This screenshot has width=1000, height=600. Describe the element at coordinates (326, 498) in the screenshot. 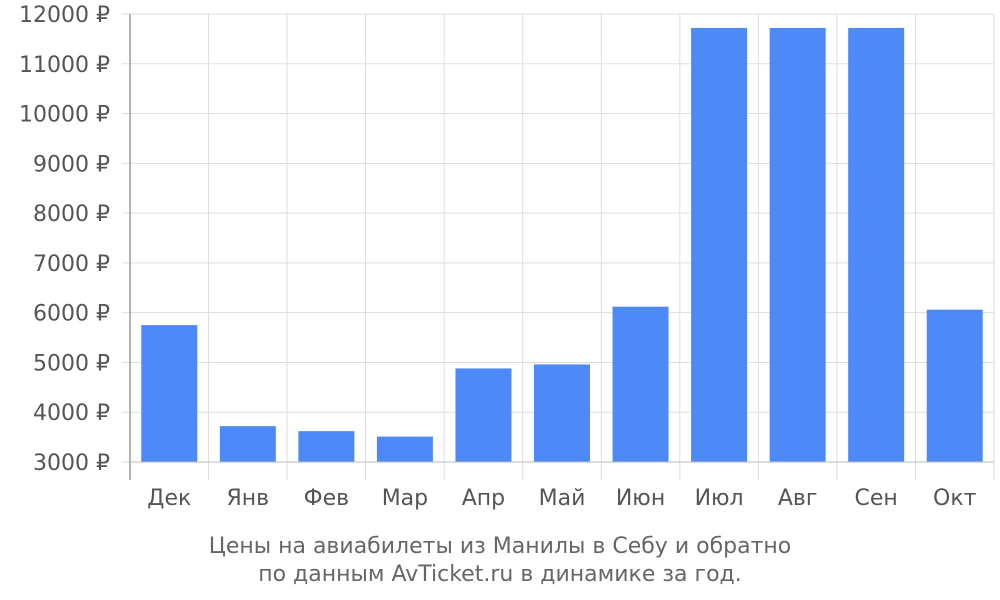

I see `x-tick-label: Фев` at that location.